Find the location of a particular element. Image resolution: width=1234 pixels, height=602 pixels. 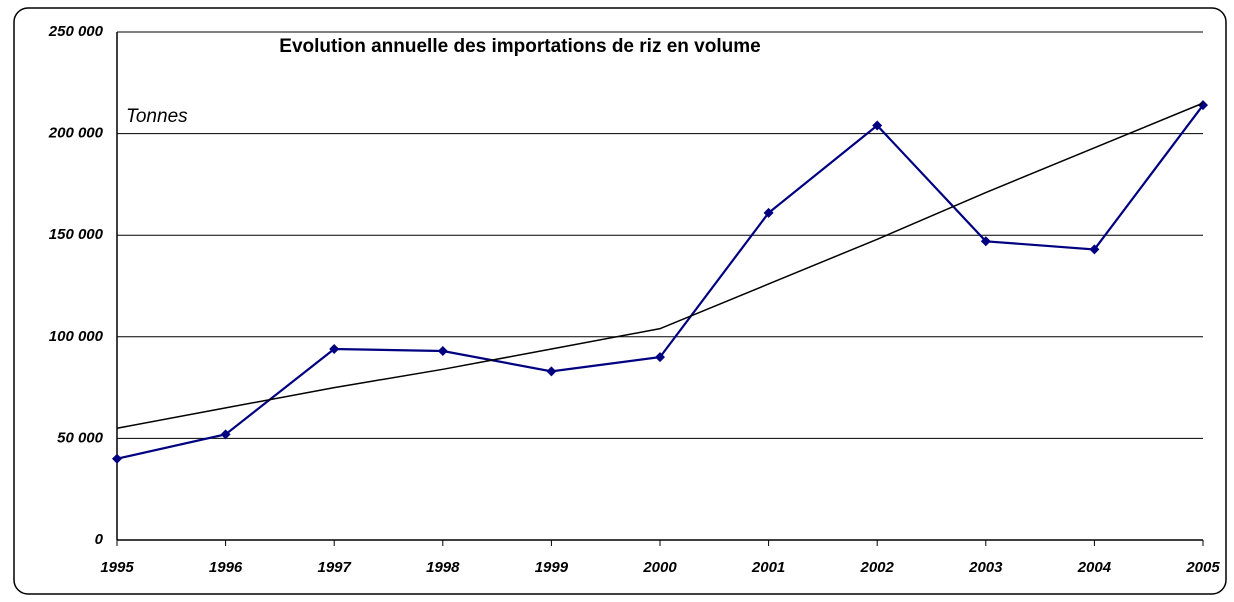

x-tick-label: 2001 is located at coordinates (768, 567).